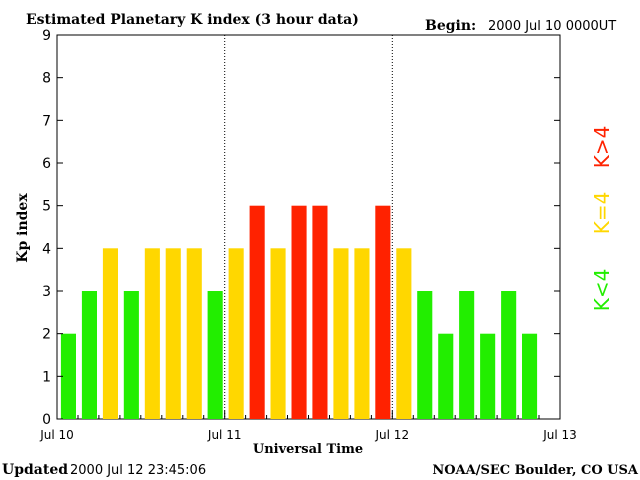 The width and height of the screenshot is (640, 480). Describe the element at coordinates (23, 228) in the screenshot. I see `y-axis-label: Kp index` at that location.